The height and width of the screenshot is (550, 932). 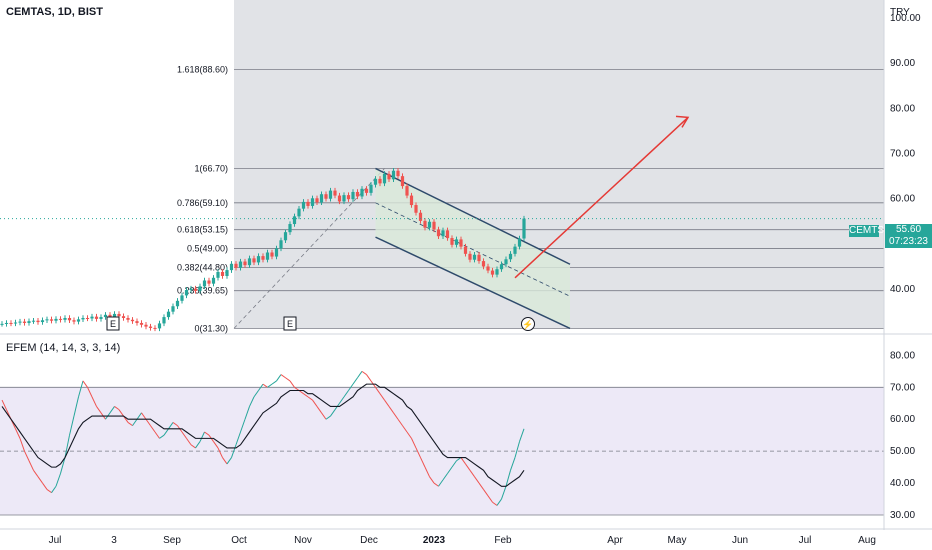 What do you see at coordinates (207, 248) in the screenshot?
I see `fib-label: 0.5(49.00)` at bounding box center [207, 248].